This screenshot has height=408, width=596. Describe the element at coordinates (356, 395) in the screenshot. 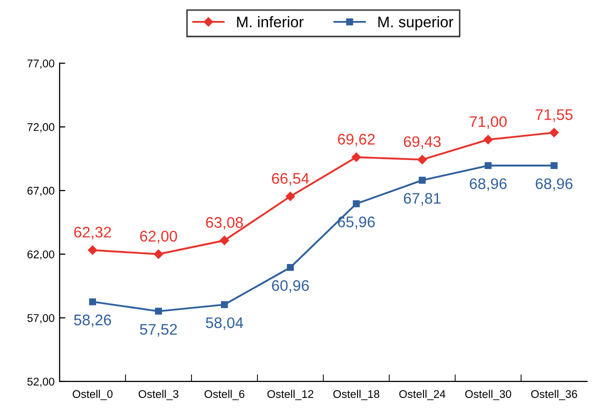

I see `x-tick-label: Ostell_18` at that location.